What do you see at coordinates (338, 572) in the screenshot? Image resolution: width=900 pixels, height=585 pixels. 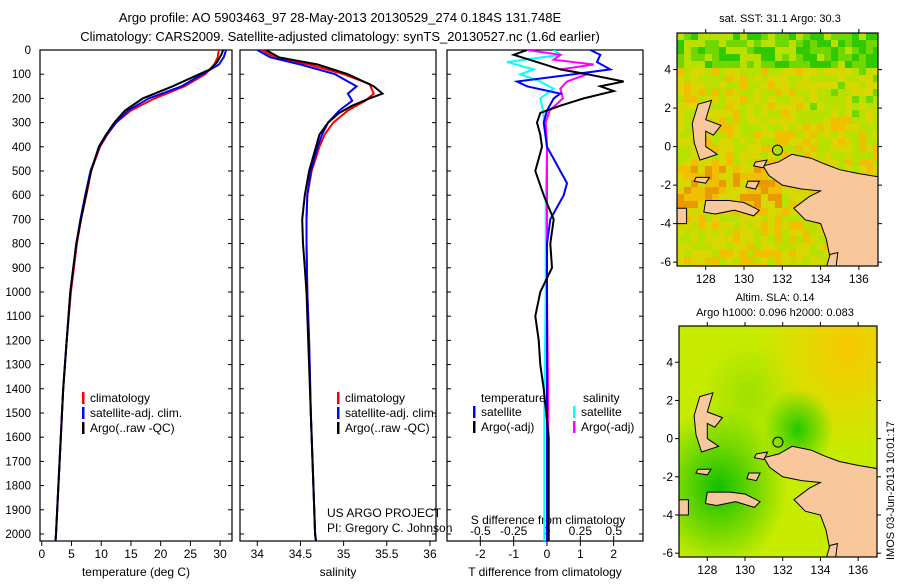 I see `x-axis-label-salinity: salinity` at bounding box center [338, 572].